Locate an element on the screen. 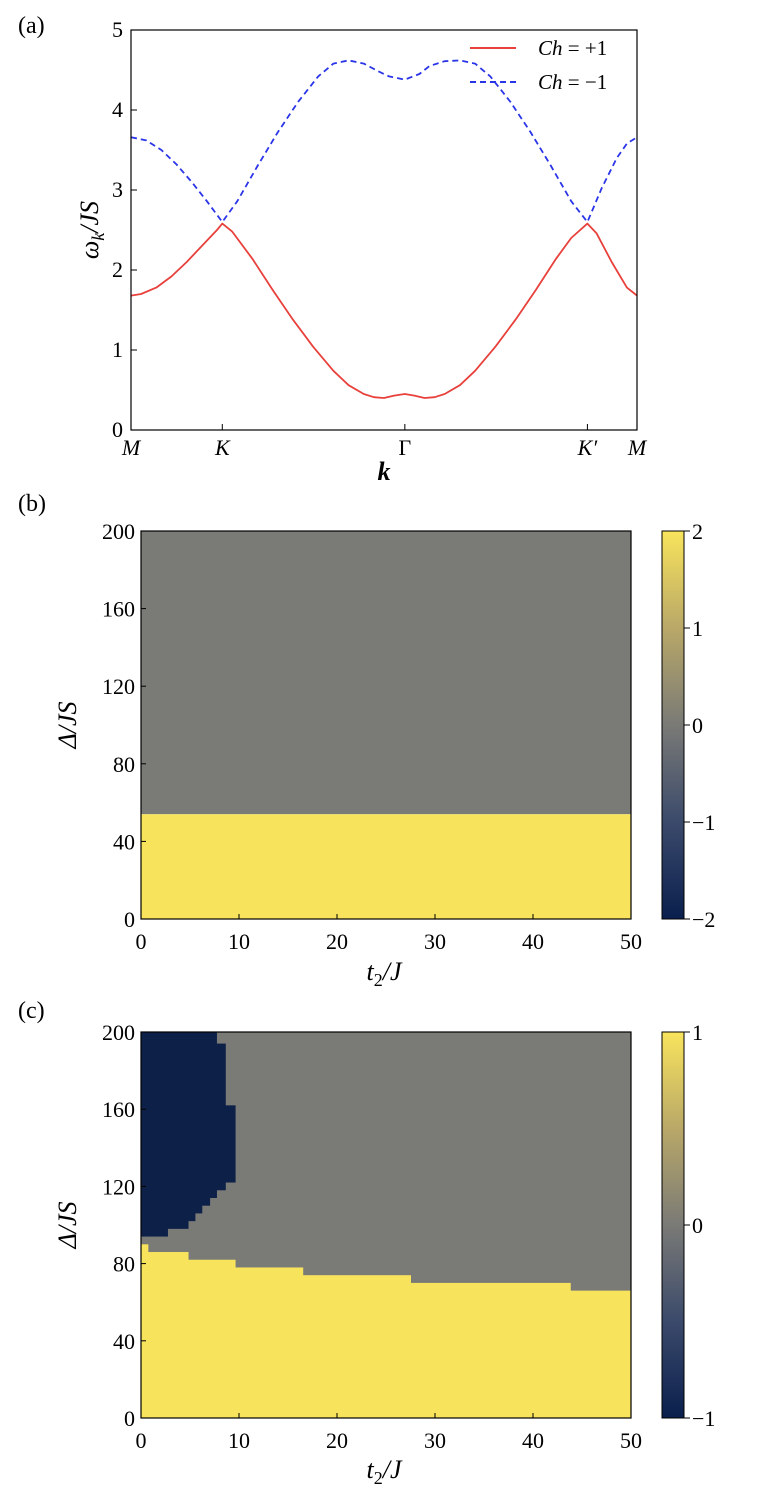  colorbar-tick-label-c: 0 is located at coordinates (697, 1225).